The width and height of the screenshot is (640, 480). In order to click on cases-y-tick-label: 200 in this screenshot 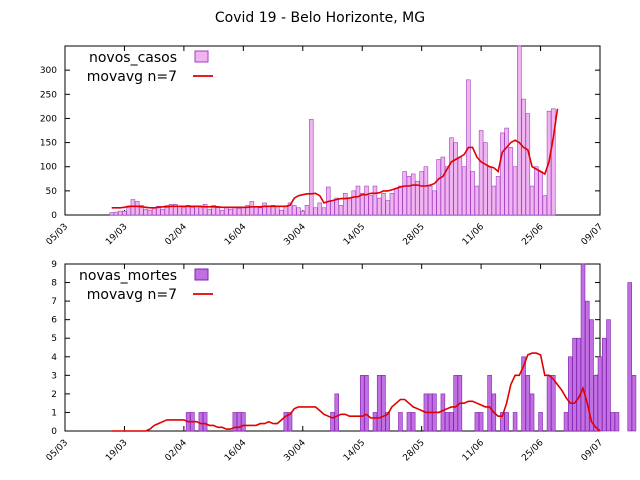, I will do `click(48, 119)`.